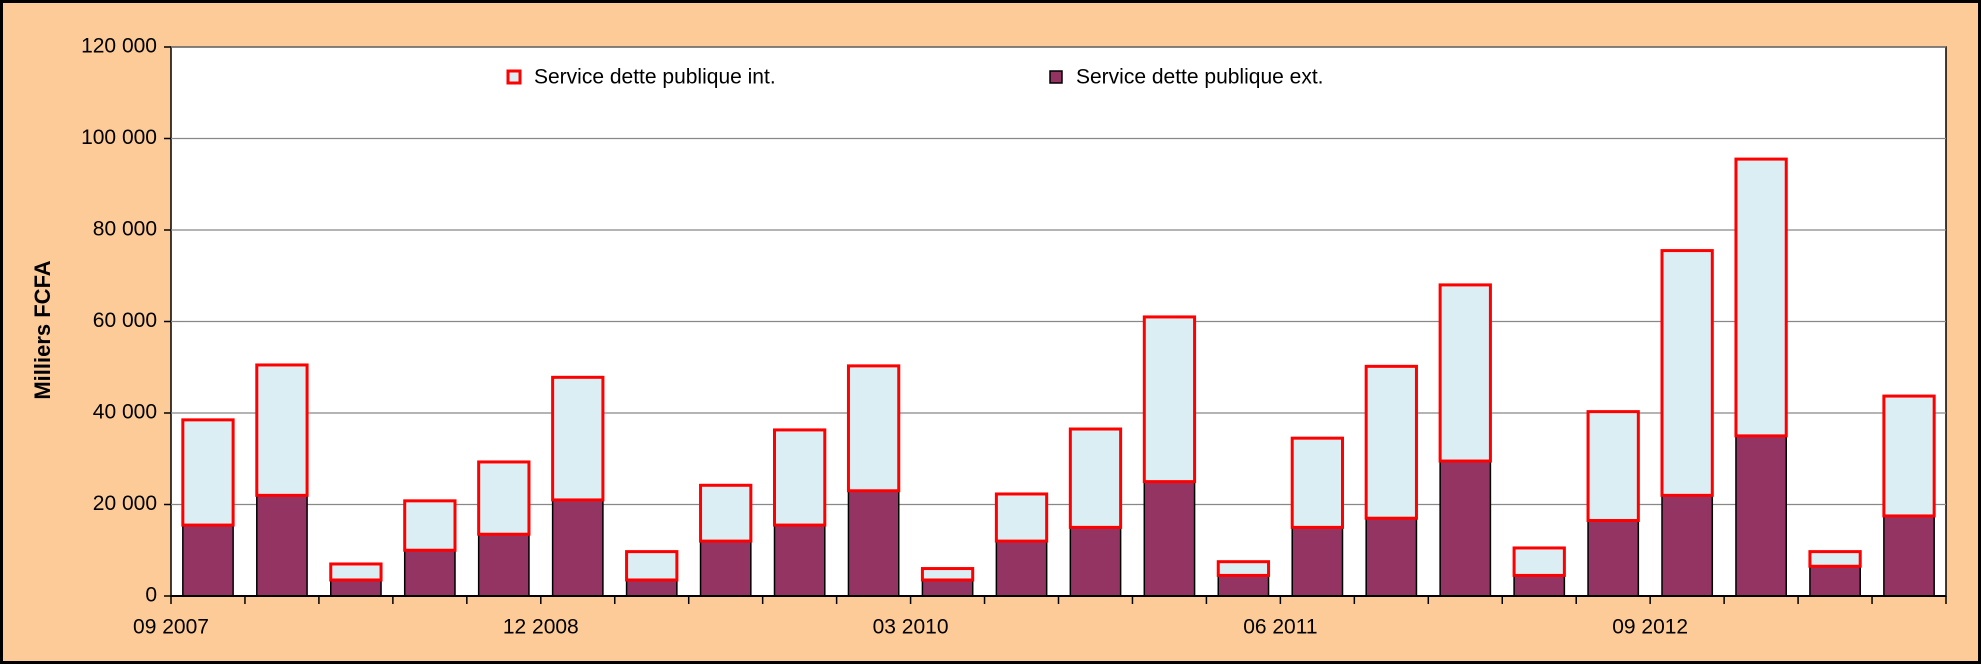 Image resolution: width=1981 pixels, height=664 pixels. I want to click on y-tick-label: 60 000, so click(125, 320).